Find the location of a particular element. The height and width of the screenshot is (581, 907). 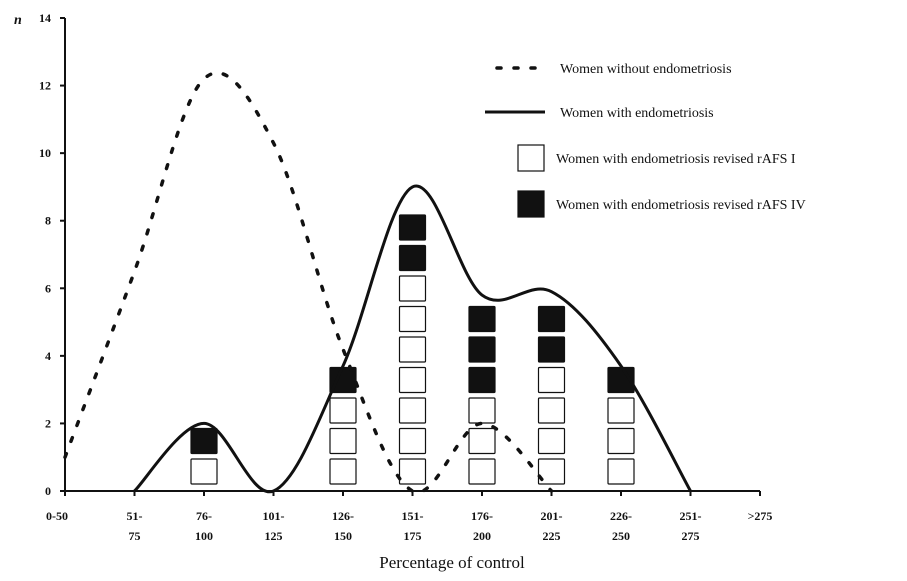

x-tick-label: 251- is located at coordinates (691, 516).